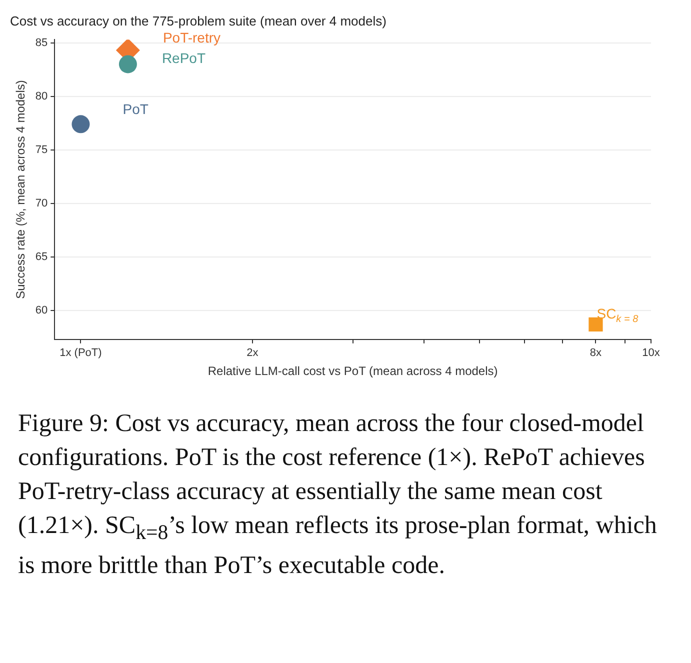 The width and height of the screenshot is (691, 663). I want to click on x-axis-title: Relative LLM-call cost vs PoT (mean across 4 models), so click(353, 371).